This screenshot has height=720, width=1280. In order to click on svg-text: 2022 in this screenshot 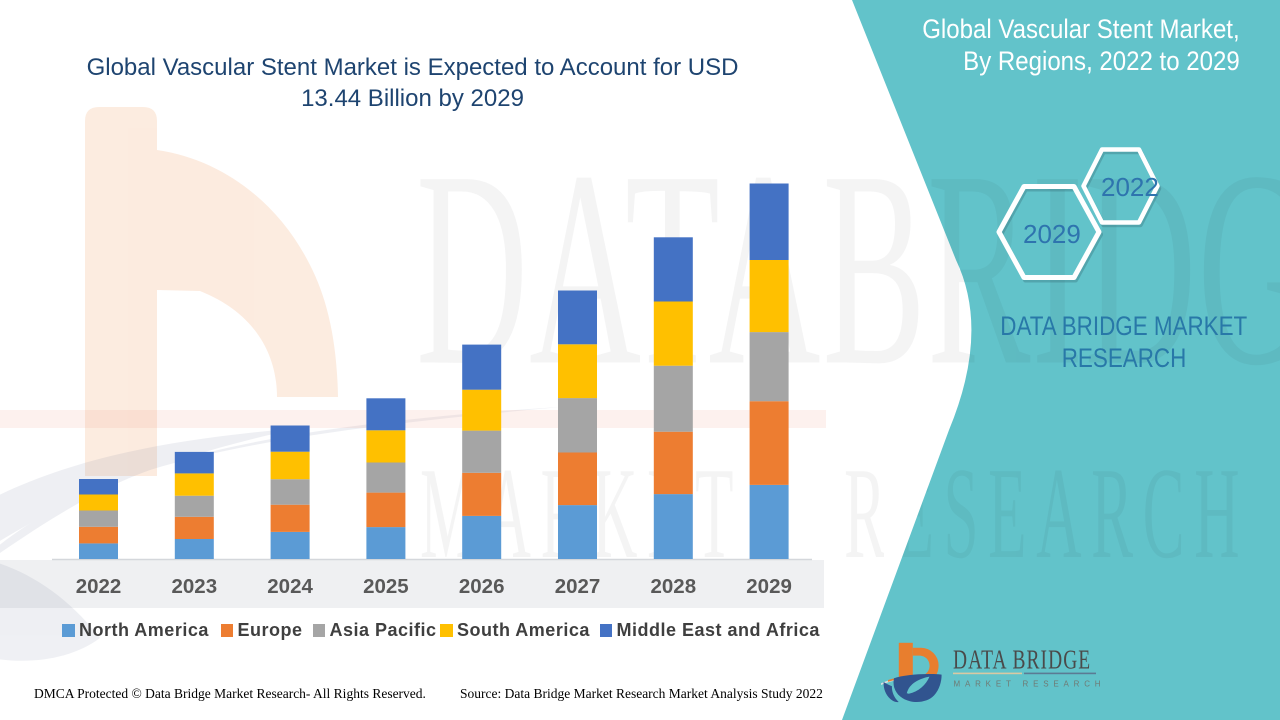, I will do `click(1130, 187)`.